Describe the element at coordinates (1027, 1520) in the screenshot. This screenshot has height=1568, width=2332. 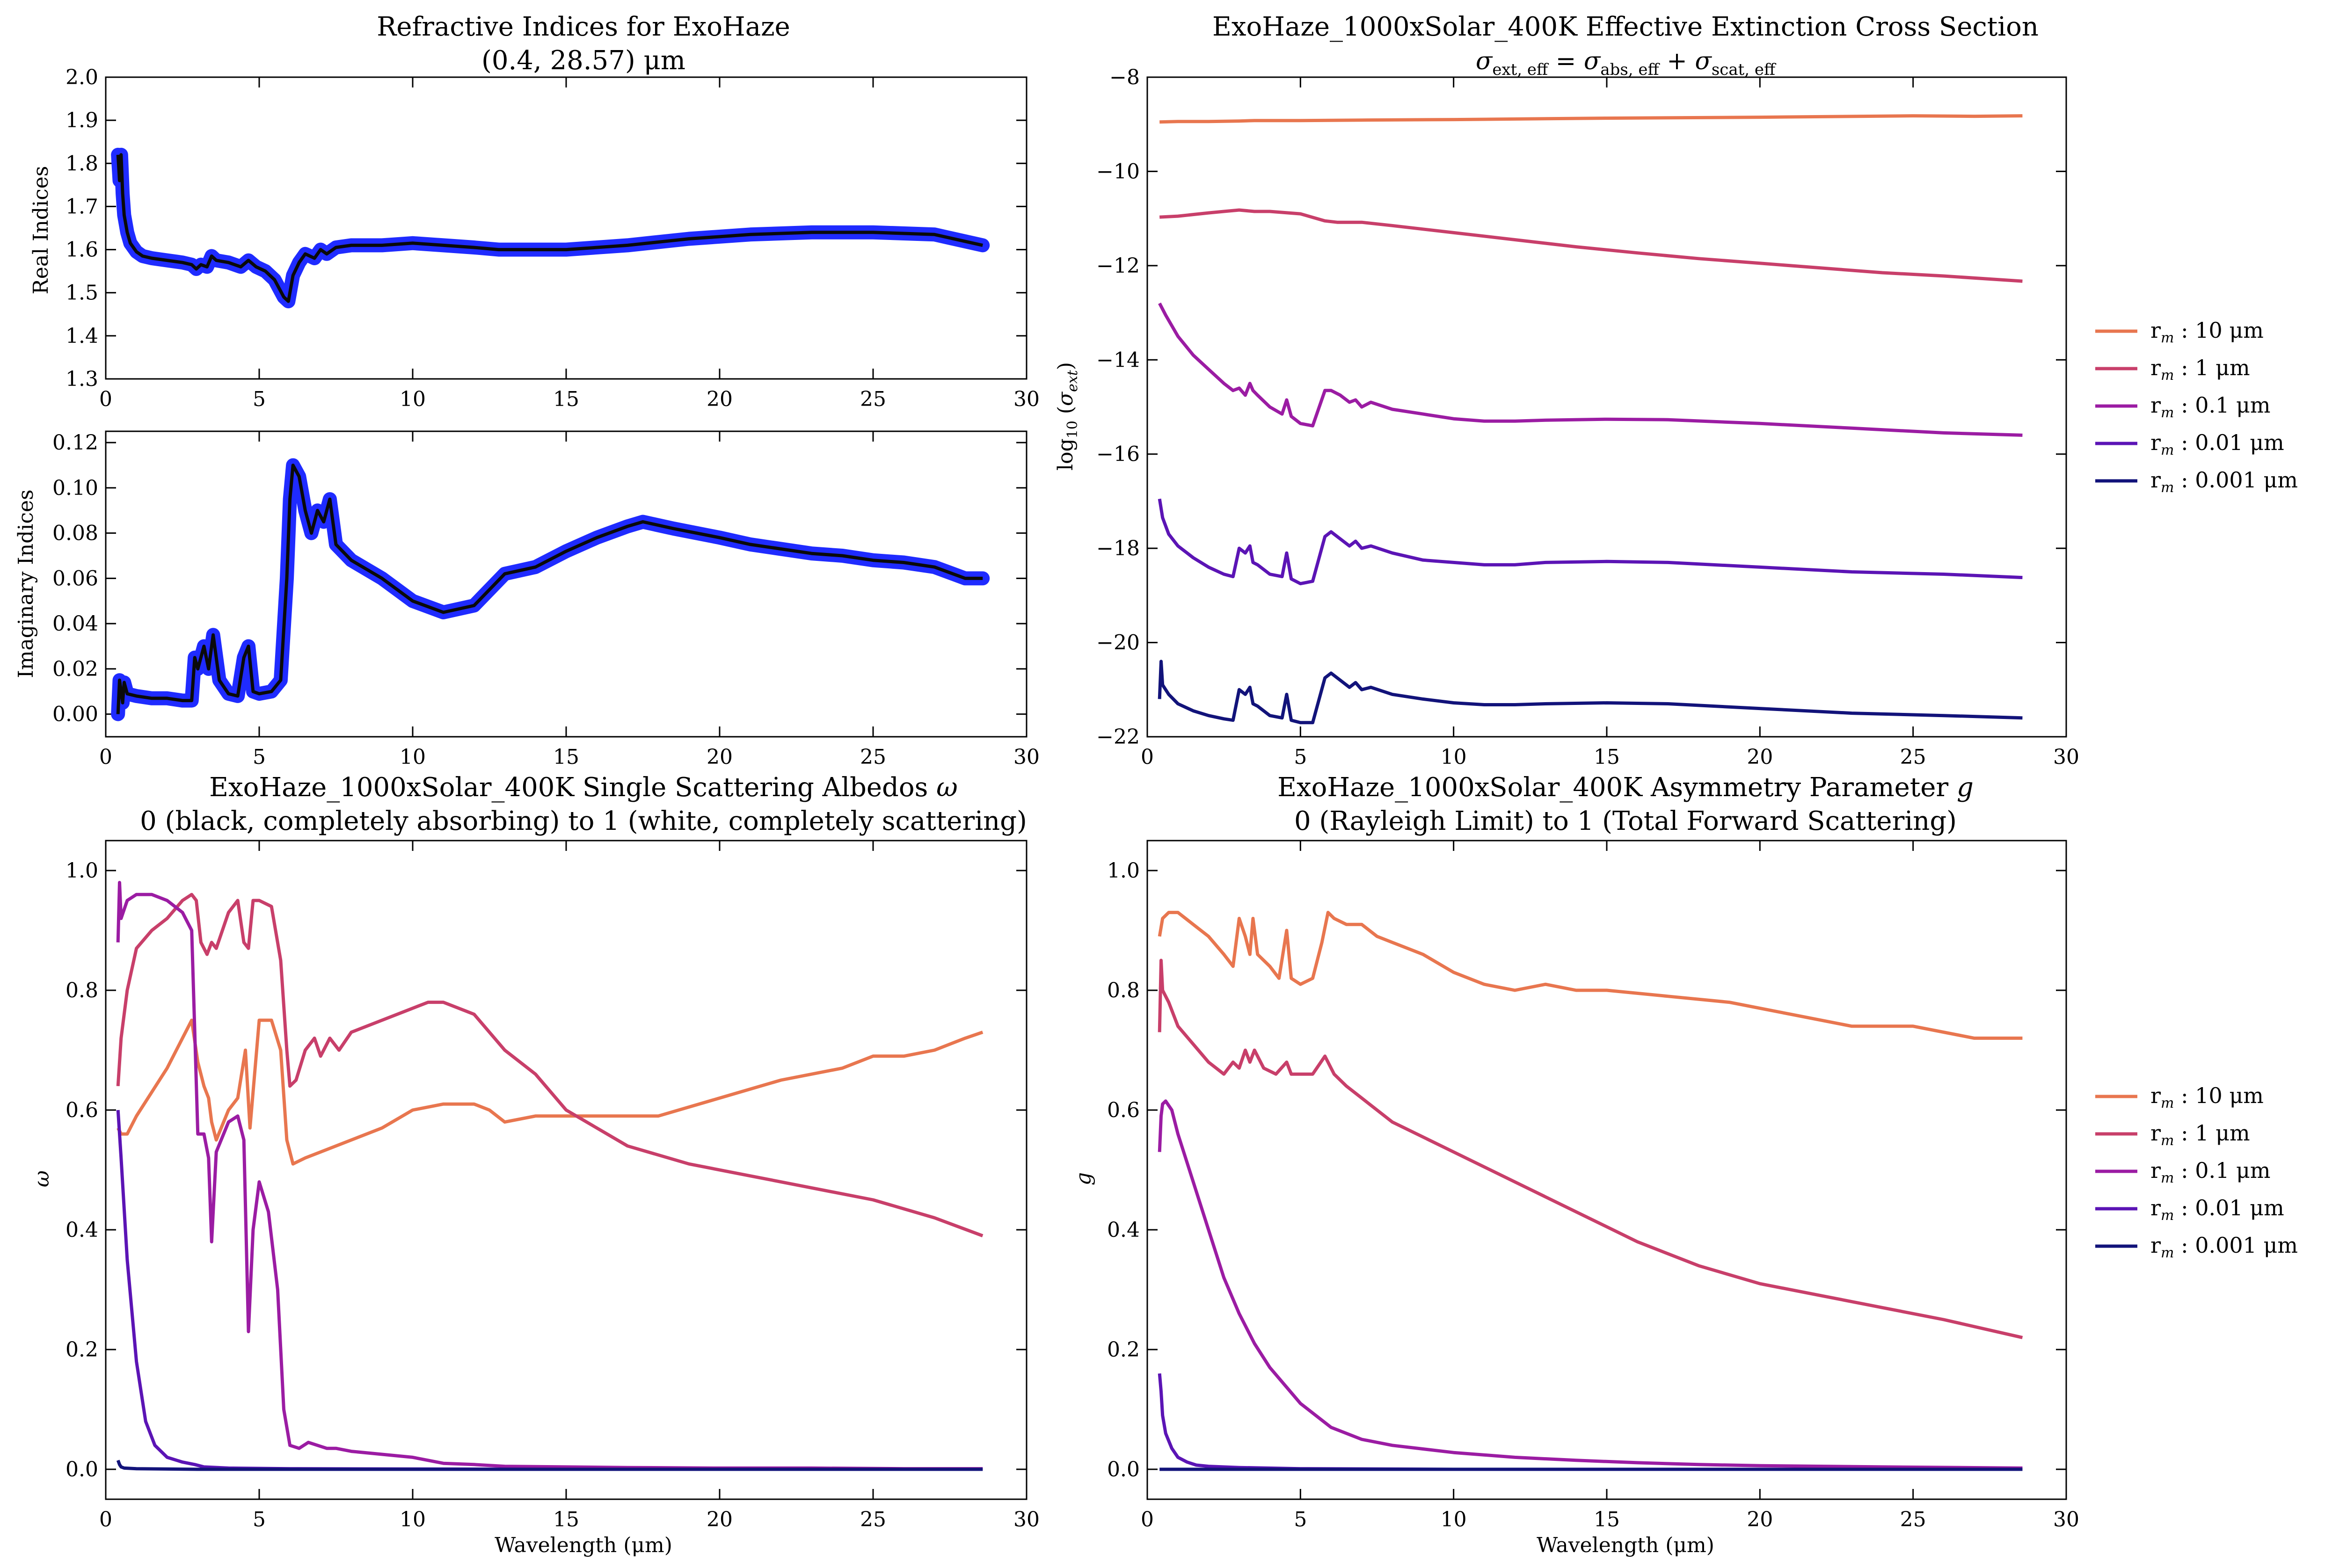
I see `albedo-xtick-label: 30` at that location.